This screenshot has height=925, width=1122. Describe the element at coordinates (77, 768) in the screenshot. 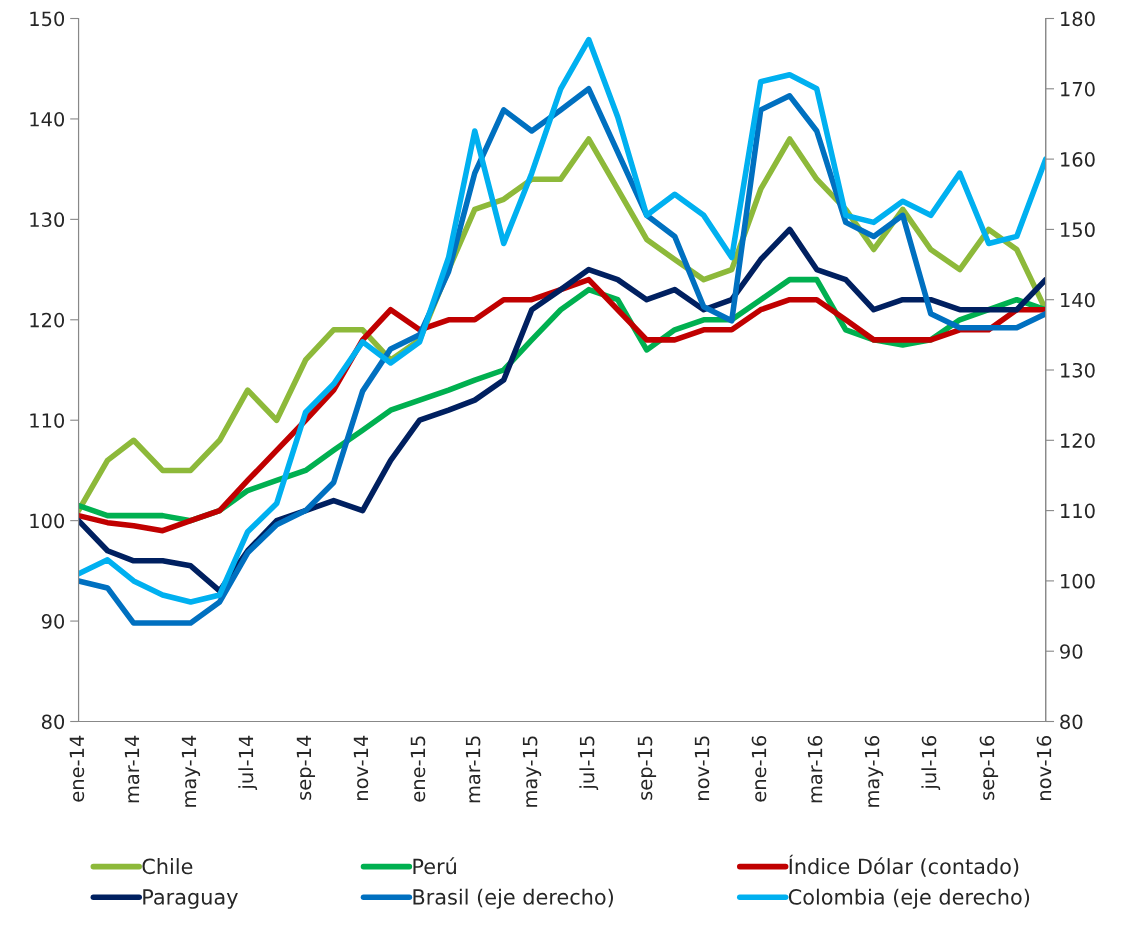

I see `x-tick-label: ene-14` at that location.